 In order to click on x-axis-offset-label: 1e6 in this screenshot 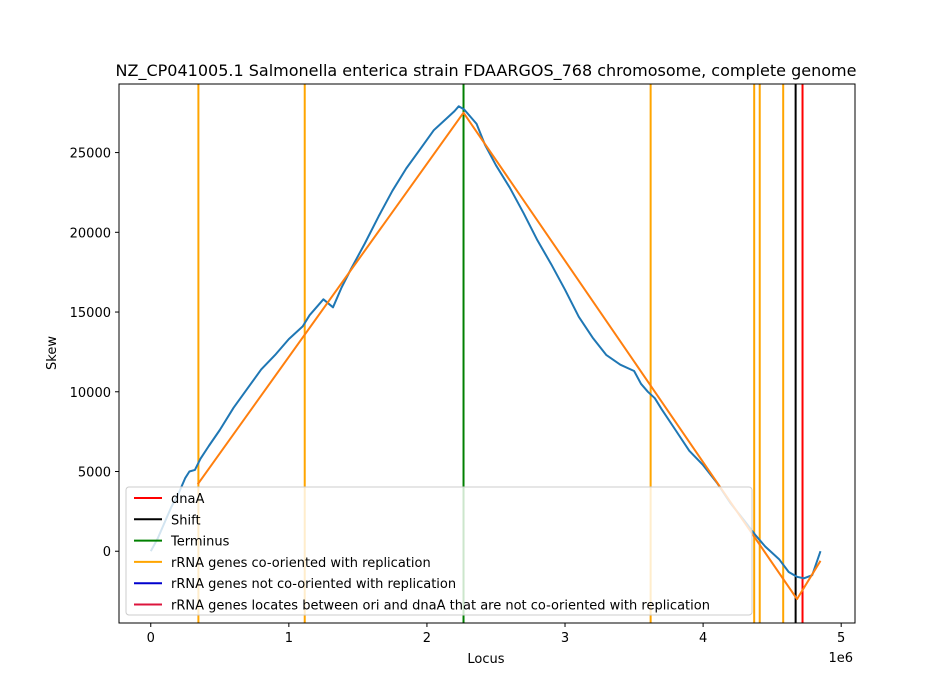, I will do `click(840, 658)`.